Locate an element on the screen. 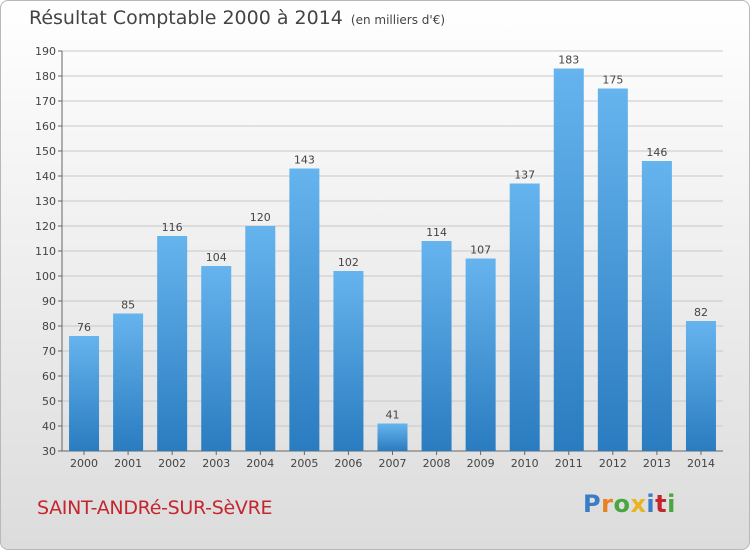 The height and width of the screenshot is (550, 750). x-tick-label: 2009 is located at coordinates (481, 463).